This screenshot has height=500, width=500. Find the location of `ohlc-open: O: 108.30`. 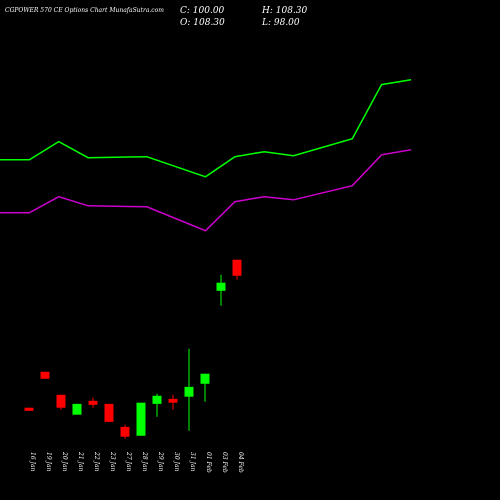

ohlc-open: O: 108.30 is located at coordinates (202, 23).